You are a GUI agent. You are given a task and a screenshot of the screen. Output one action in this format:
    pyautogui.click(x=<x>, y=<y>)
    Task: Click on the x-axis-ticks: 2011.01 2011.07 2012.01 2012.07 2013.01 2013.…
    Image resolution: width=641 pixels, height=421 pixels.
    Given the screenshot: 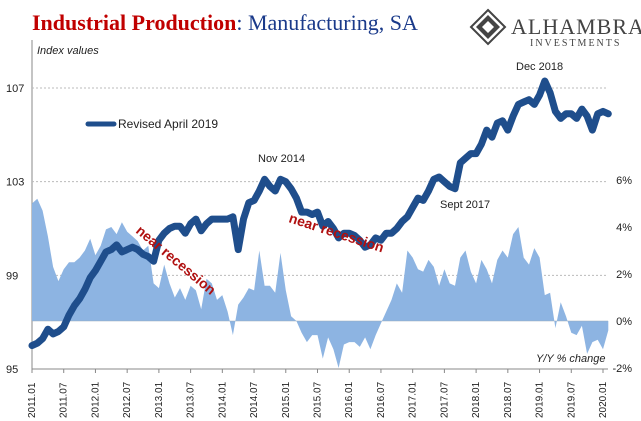 What is the action you would take?
    pyautogui.click(x=318, y=393)
    